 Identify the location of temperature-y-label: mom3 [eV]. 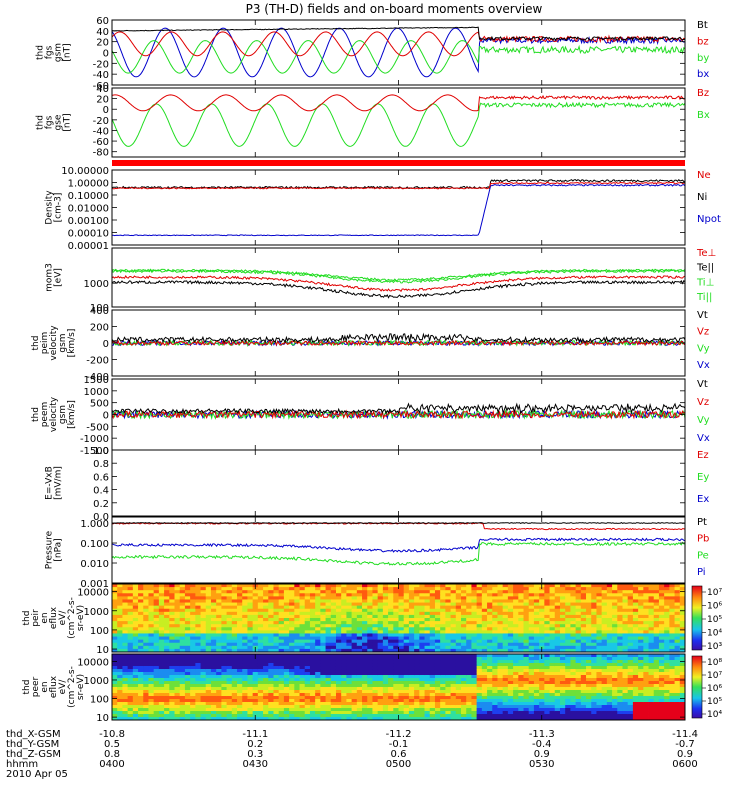
(54, 277).